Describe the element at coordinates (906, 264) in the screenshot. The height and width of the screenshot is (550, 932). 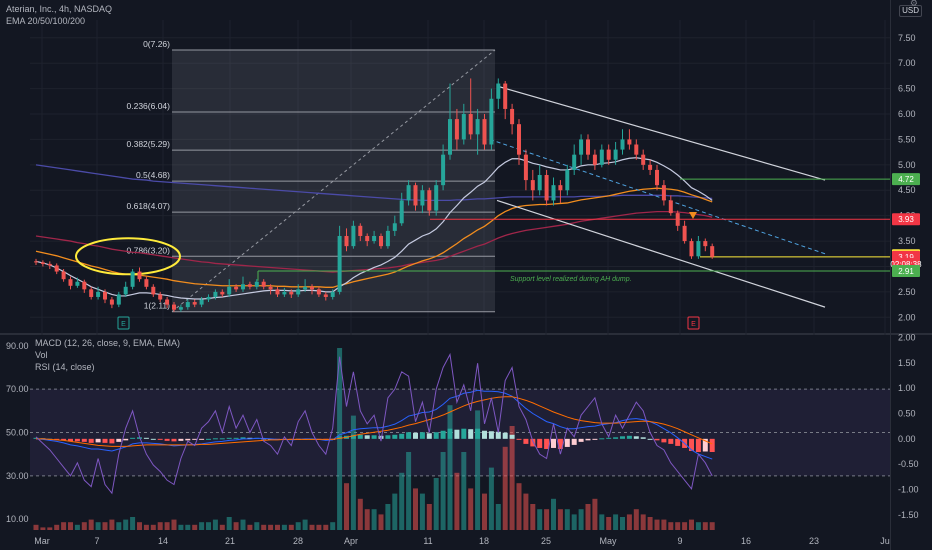
I see `price-badge-label: 02:08:38` at that location.